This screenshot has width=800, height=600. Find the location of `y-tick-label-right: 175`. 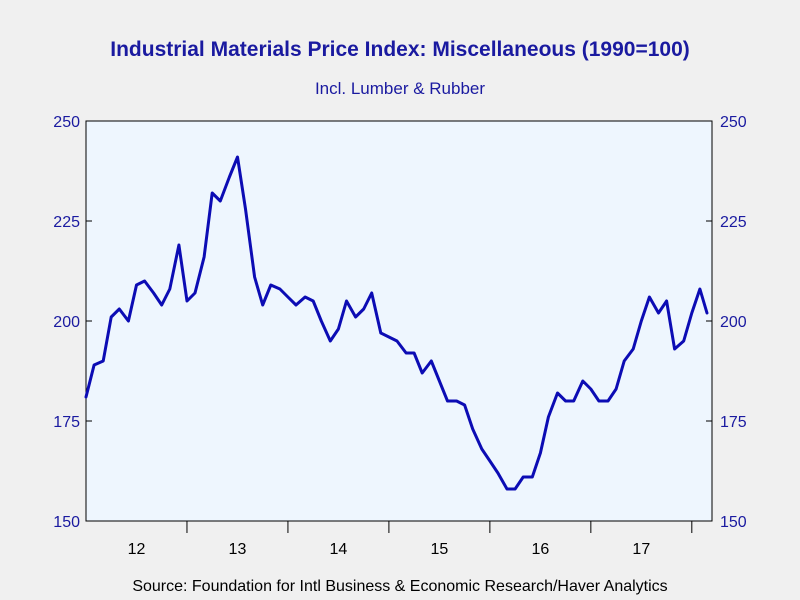

y-tick-label-right: 175 is located at coordinates (733, 422).